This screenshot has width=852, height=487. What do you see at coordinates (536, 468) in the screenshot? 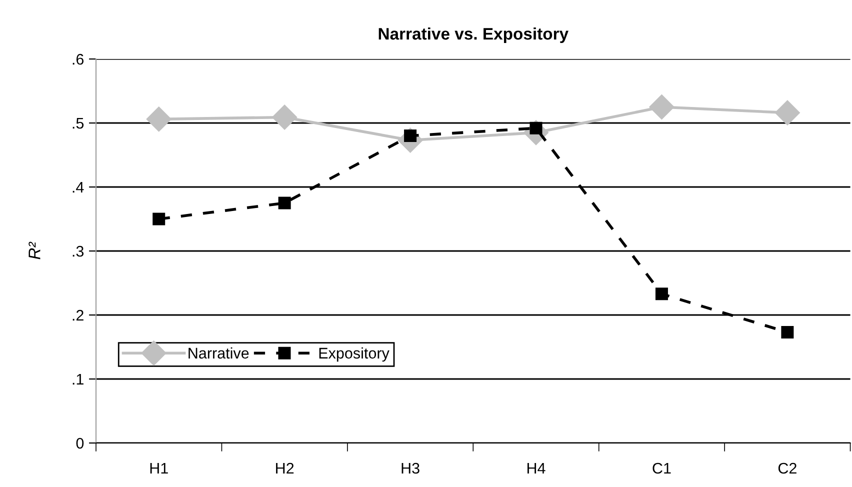
I see `x-tick-label: H4` at bounding box center [536, 468].